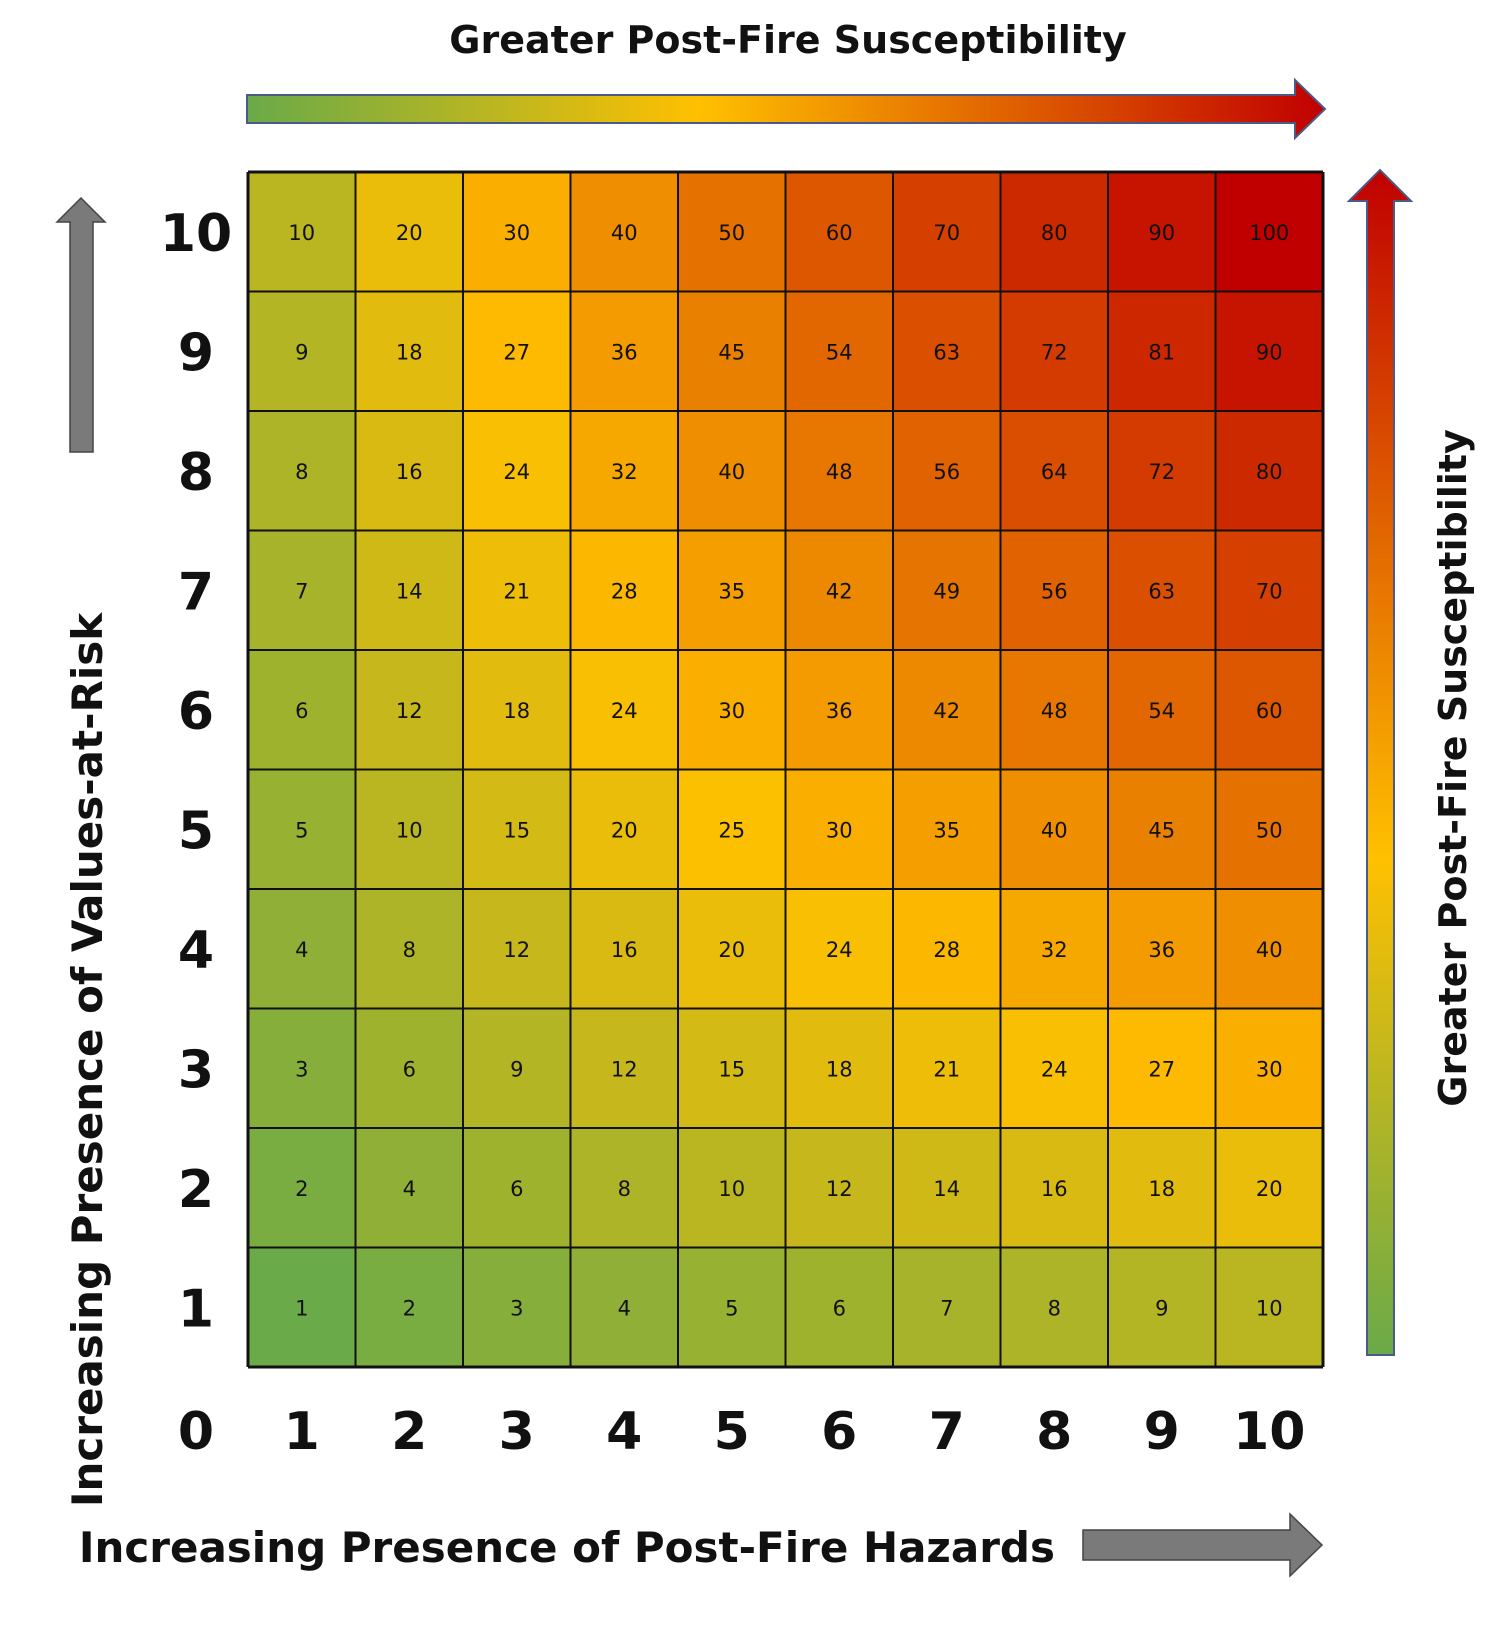 This screenshot has width=1500, height=1628. I want to click on x-tick-label: 4, so click(624, 1432).